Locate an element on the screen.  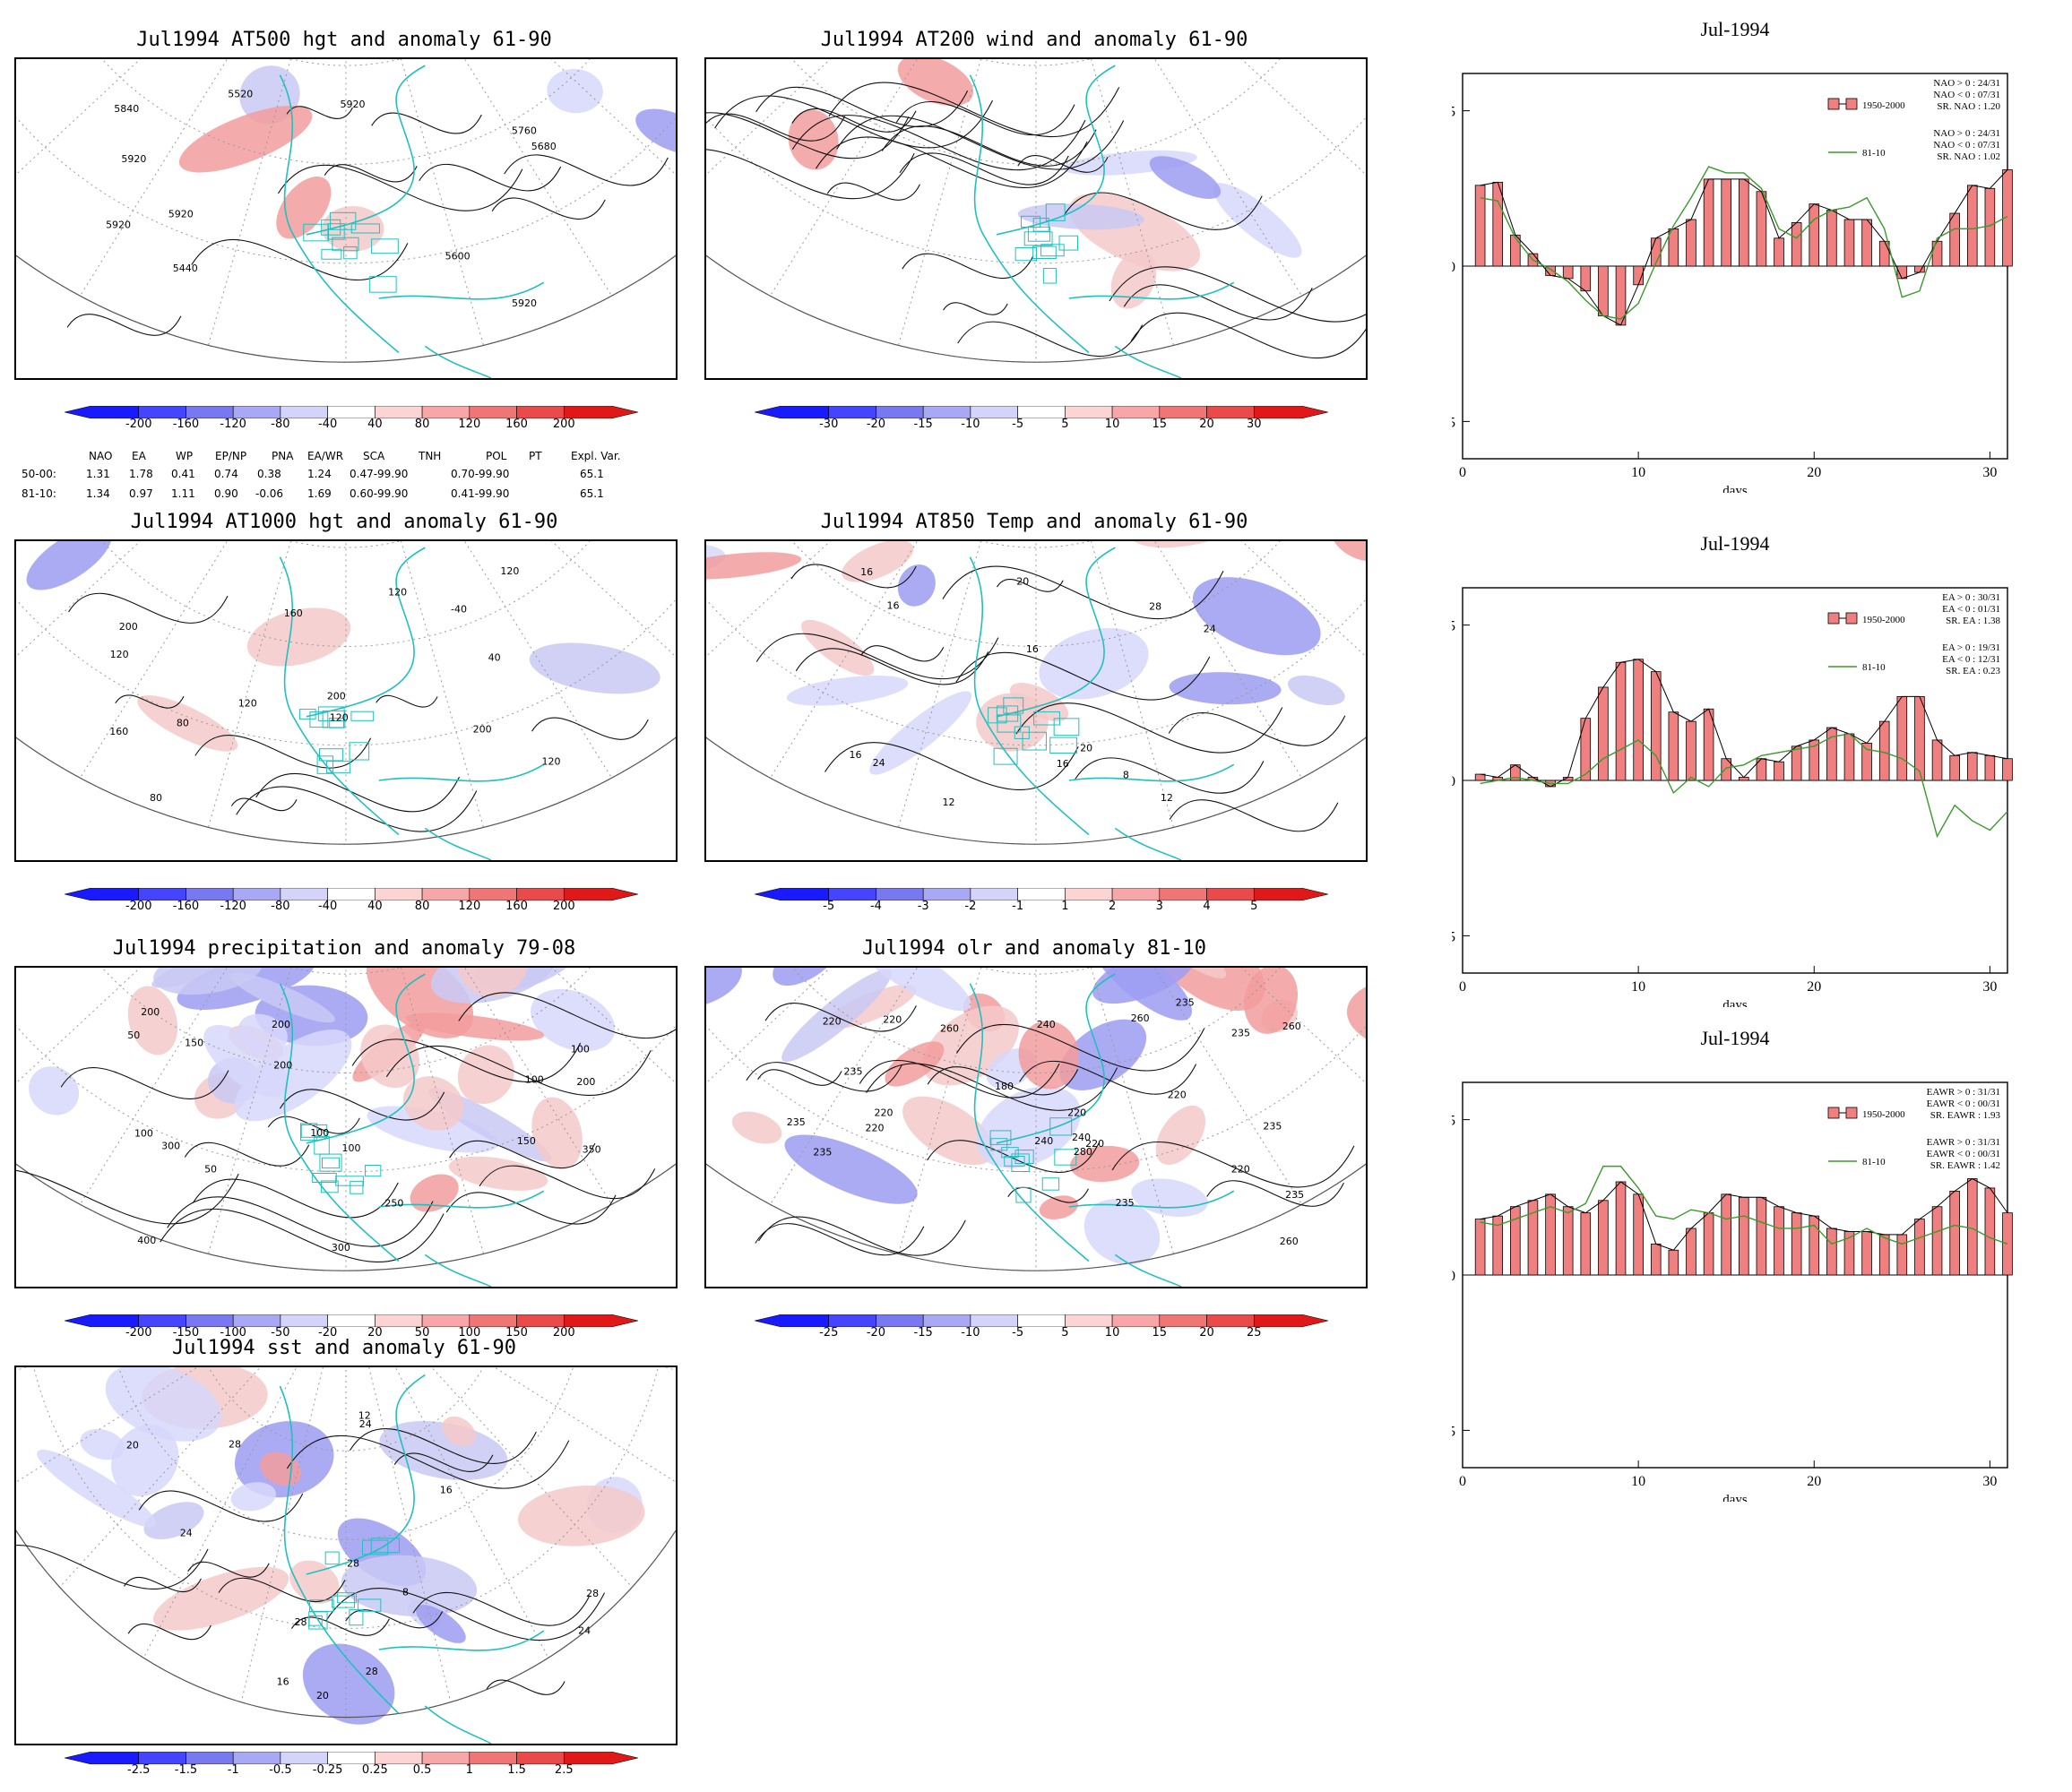
colorbar-tick-label: 20 is located at coordinates (375, 1333).